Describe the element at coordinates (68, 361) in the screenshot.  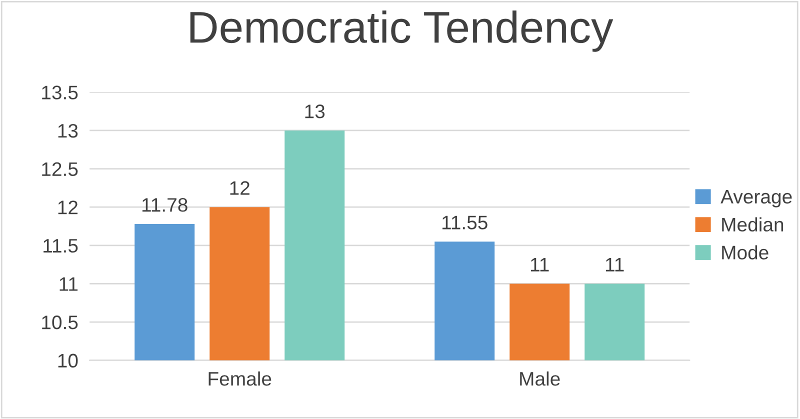
I see `y-tick-label: 10` at that location.